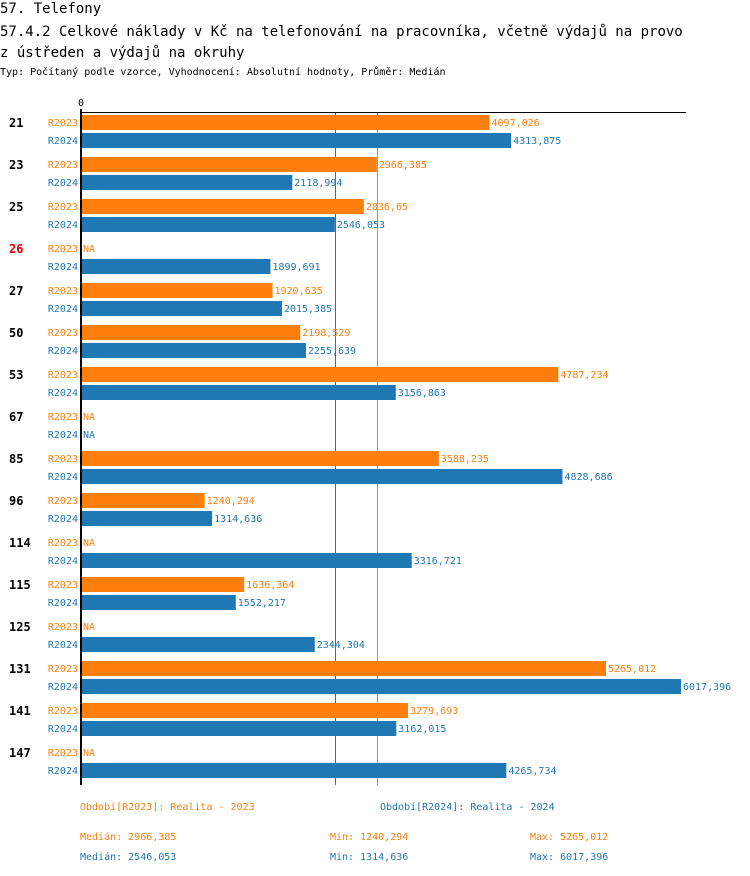  Describe the element at coordinates (231, 501) in the screenshot. I see `value-label: 1240,294` at that location.